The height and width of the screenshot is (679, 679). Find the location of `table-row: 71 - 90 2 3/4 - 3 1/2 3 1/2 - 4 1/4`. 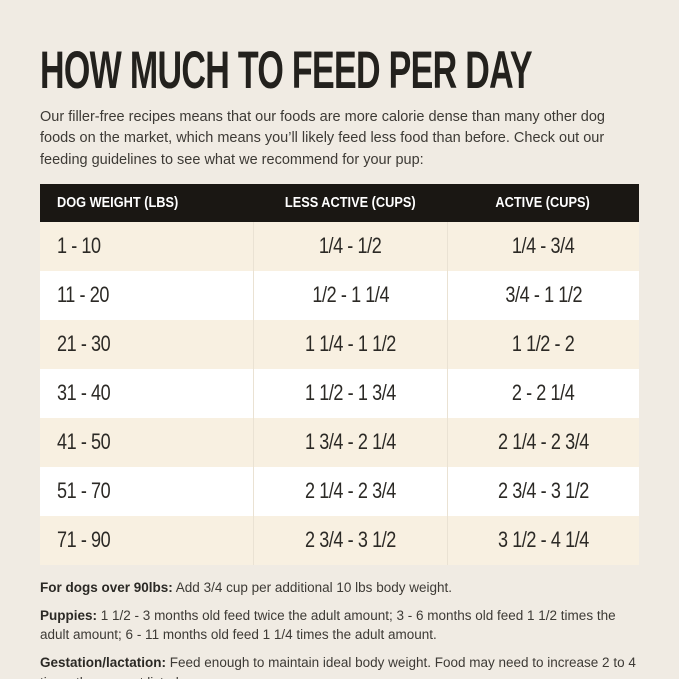

table-row: 71 - 90 2 3/4 - 3 1/2 3 1/2 - 4 1/4 is located at coordinates (339, 540).